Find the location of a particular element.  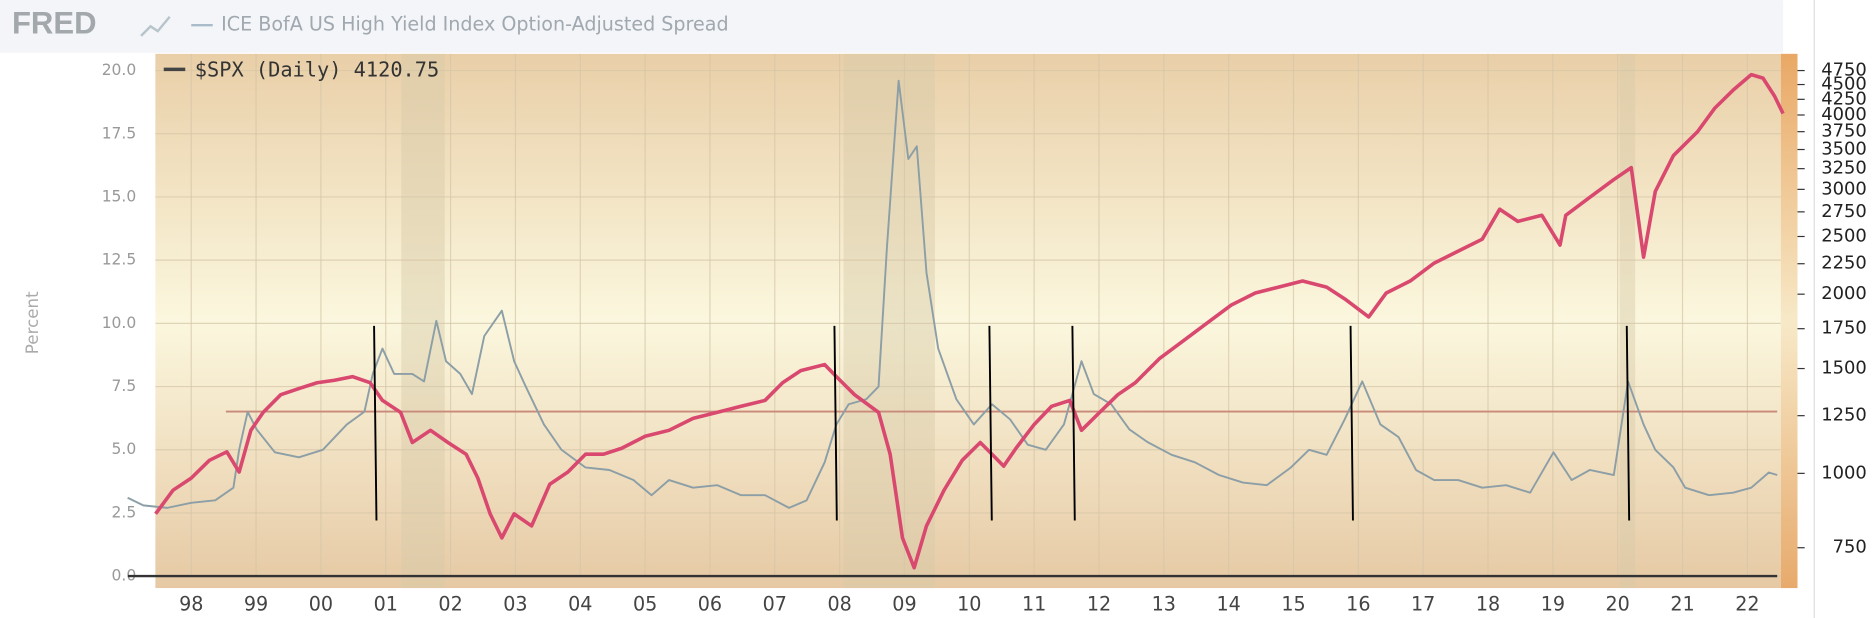

x-tick-label: 07 is located at coordinates (775, 603).